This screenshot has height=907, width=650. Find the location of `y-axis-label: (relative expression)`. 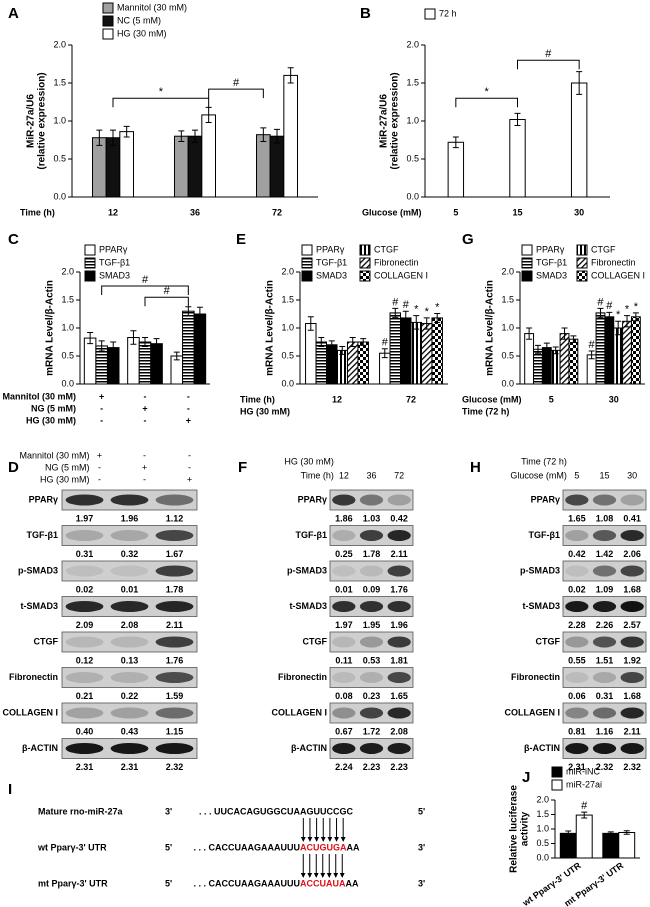

y-axis-label: (relative expression) is located at coordinates (42, 120).